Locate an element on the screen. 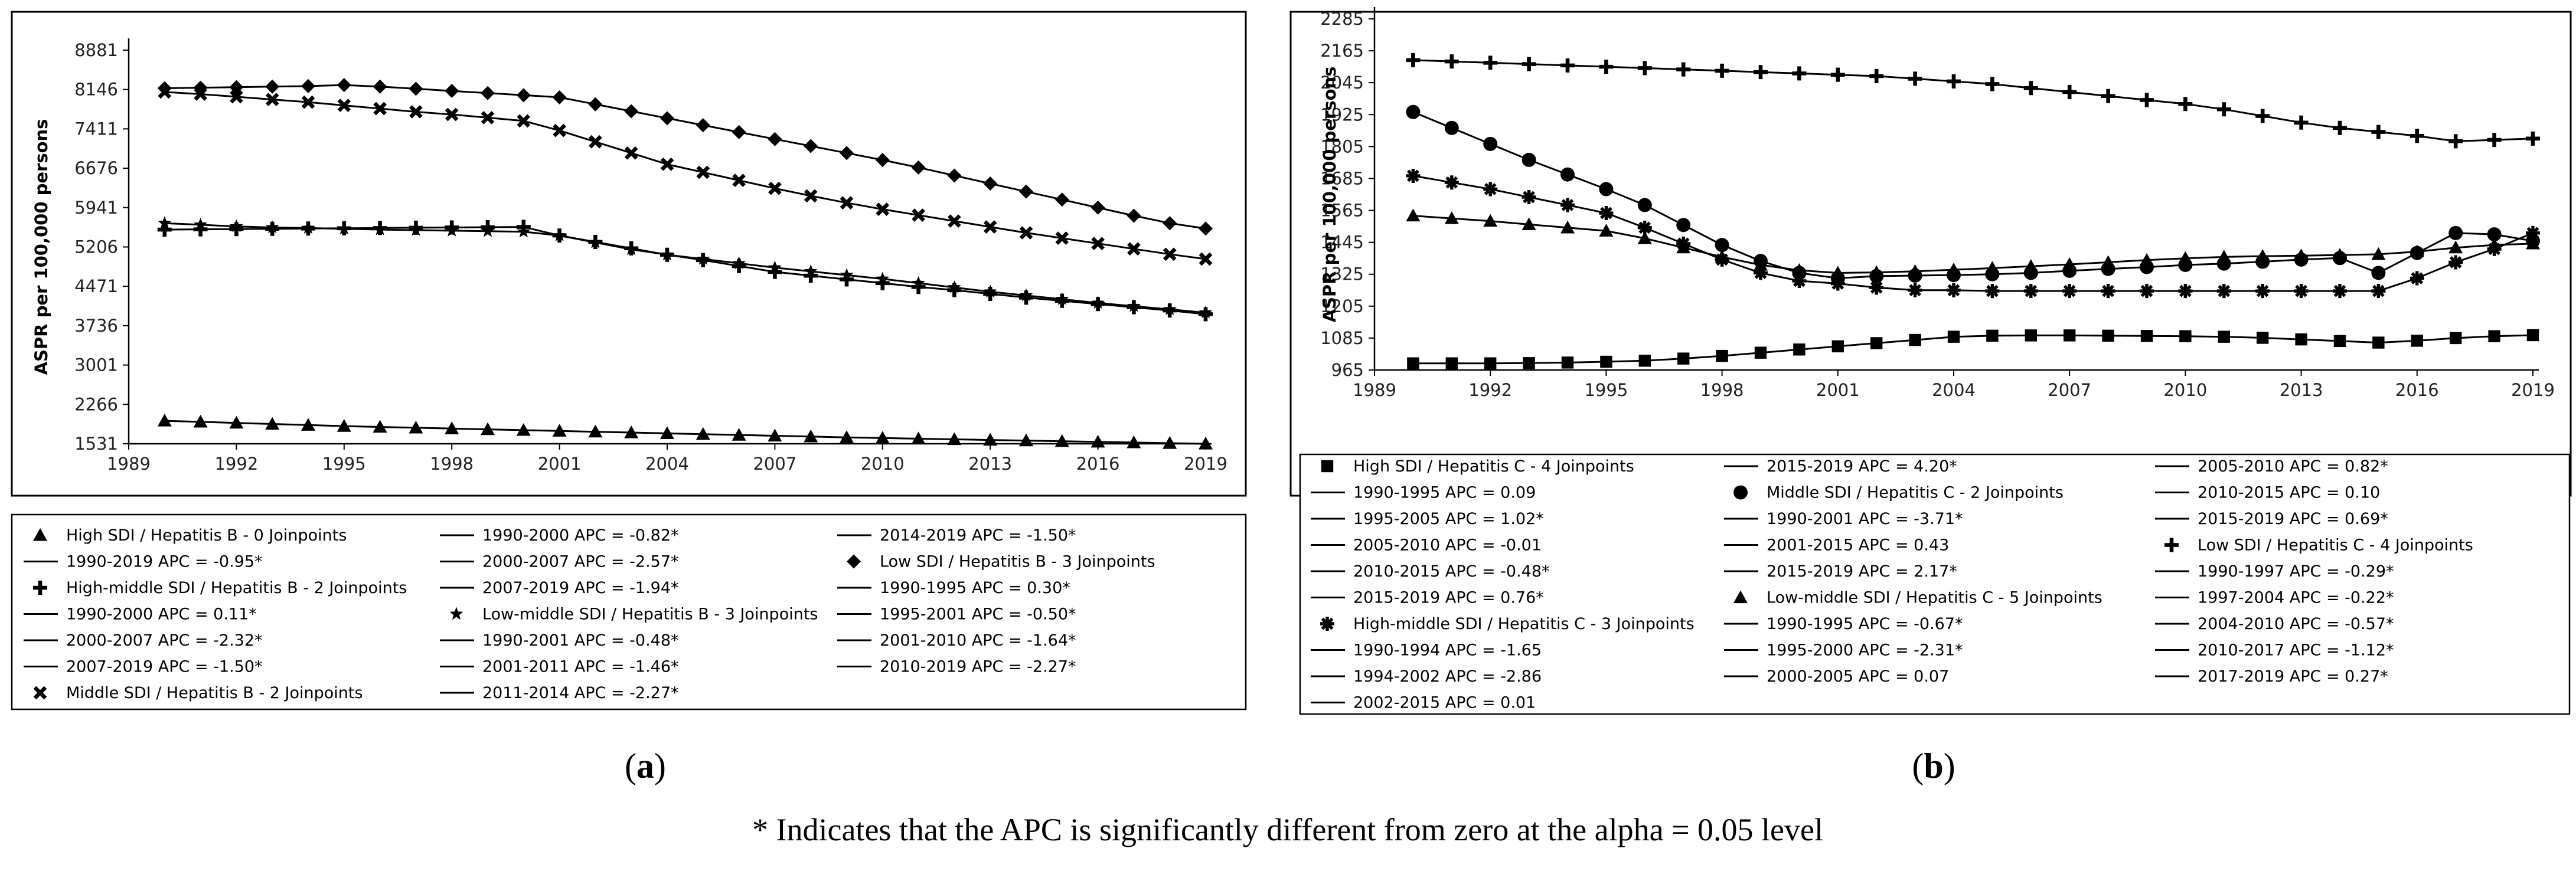 The width and height of the screenshot is (2576, 871). panel-b-legend-item: 2001-2015 APC = 0.43 is located at coordinates (1836, 545).